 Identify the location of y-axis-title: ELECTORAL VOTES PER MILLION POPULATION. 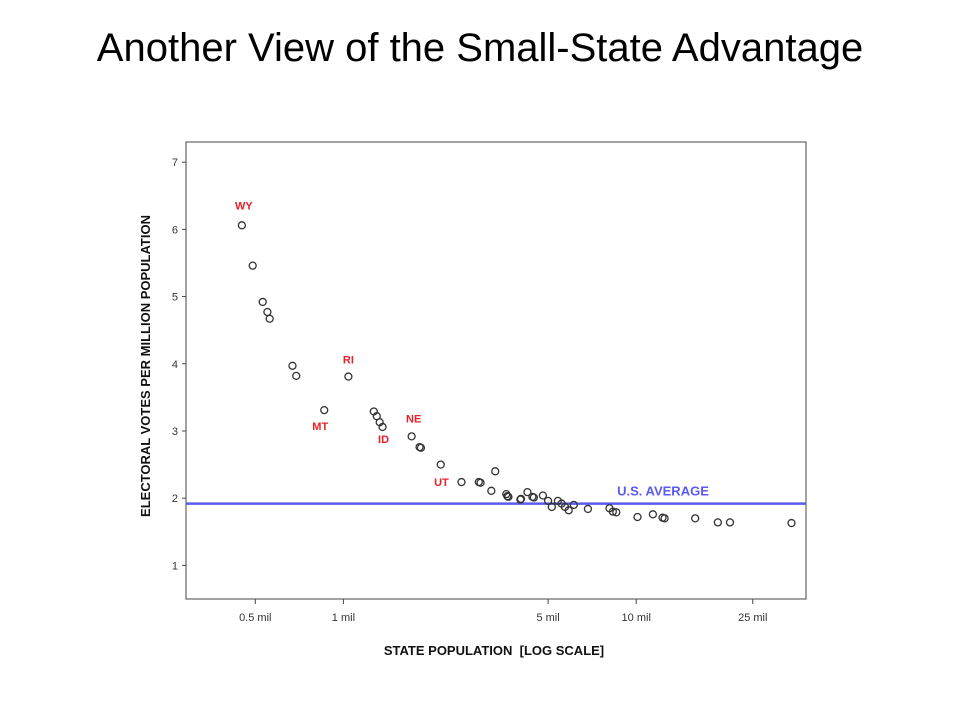
(145, 366).